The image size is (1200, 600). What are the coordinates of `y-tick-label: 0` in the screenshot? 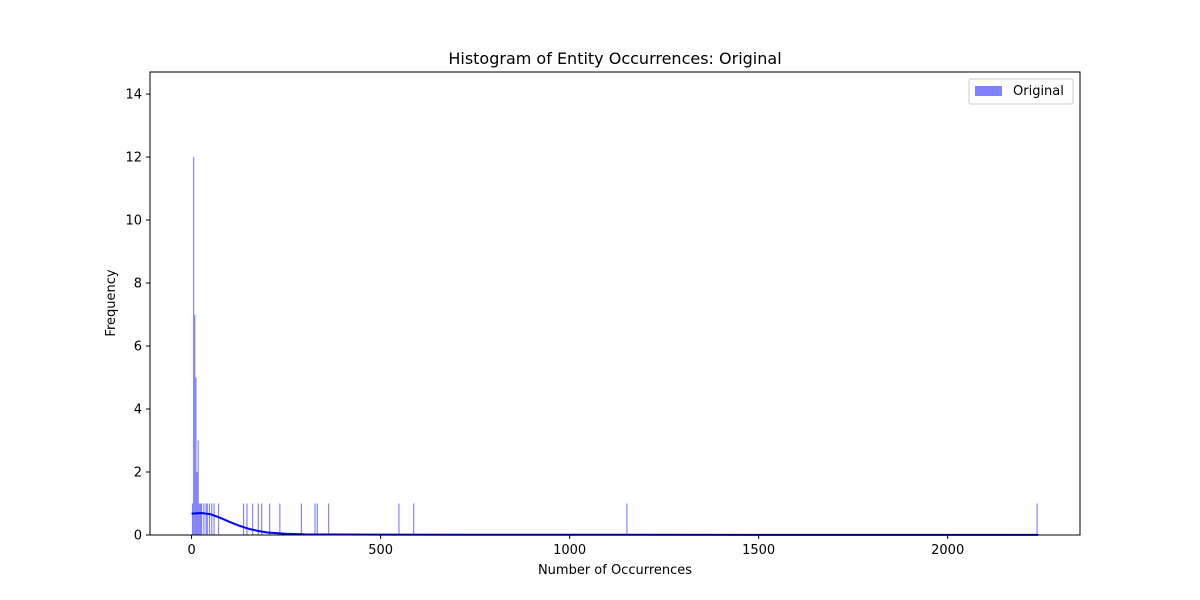 It's located at (138, 536).